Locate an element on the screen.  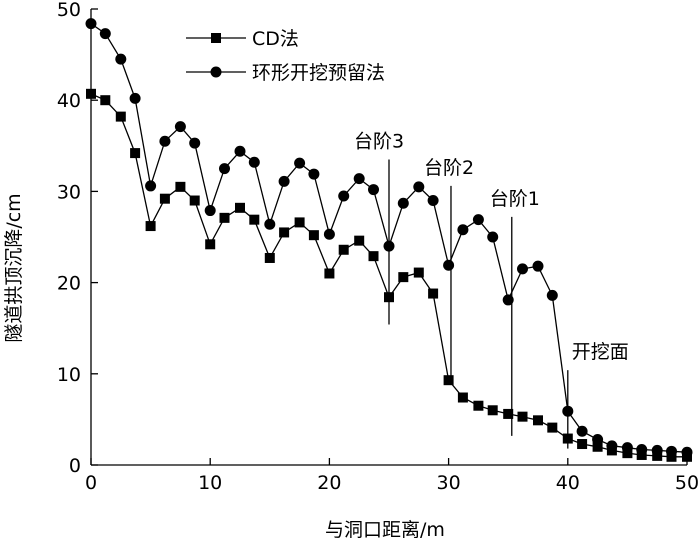
y-tick-label: 40 is located at coordinates (69, 101).